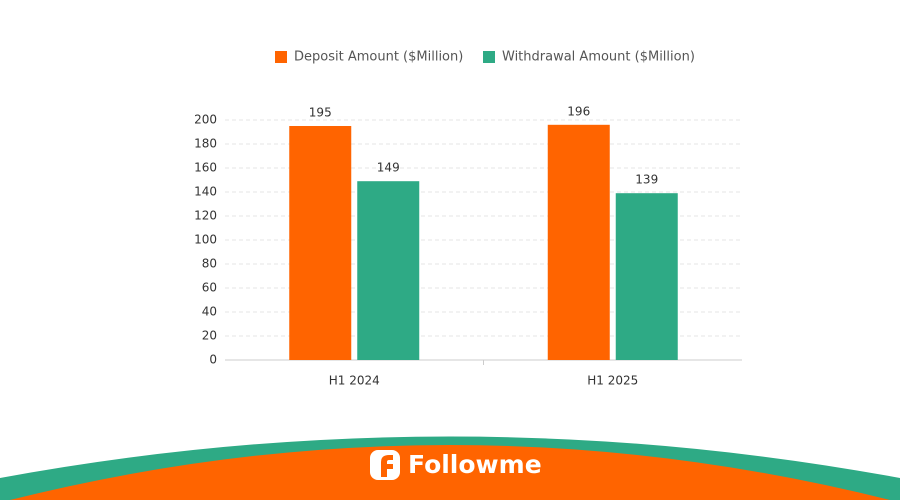 The image size is (900, 500). I want to click on brand-name: Followme, so click(475, 464).